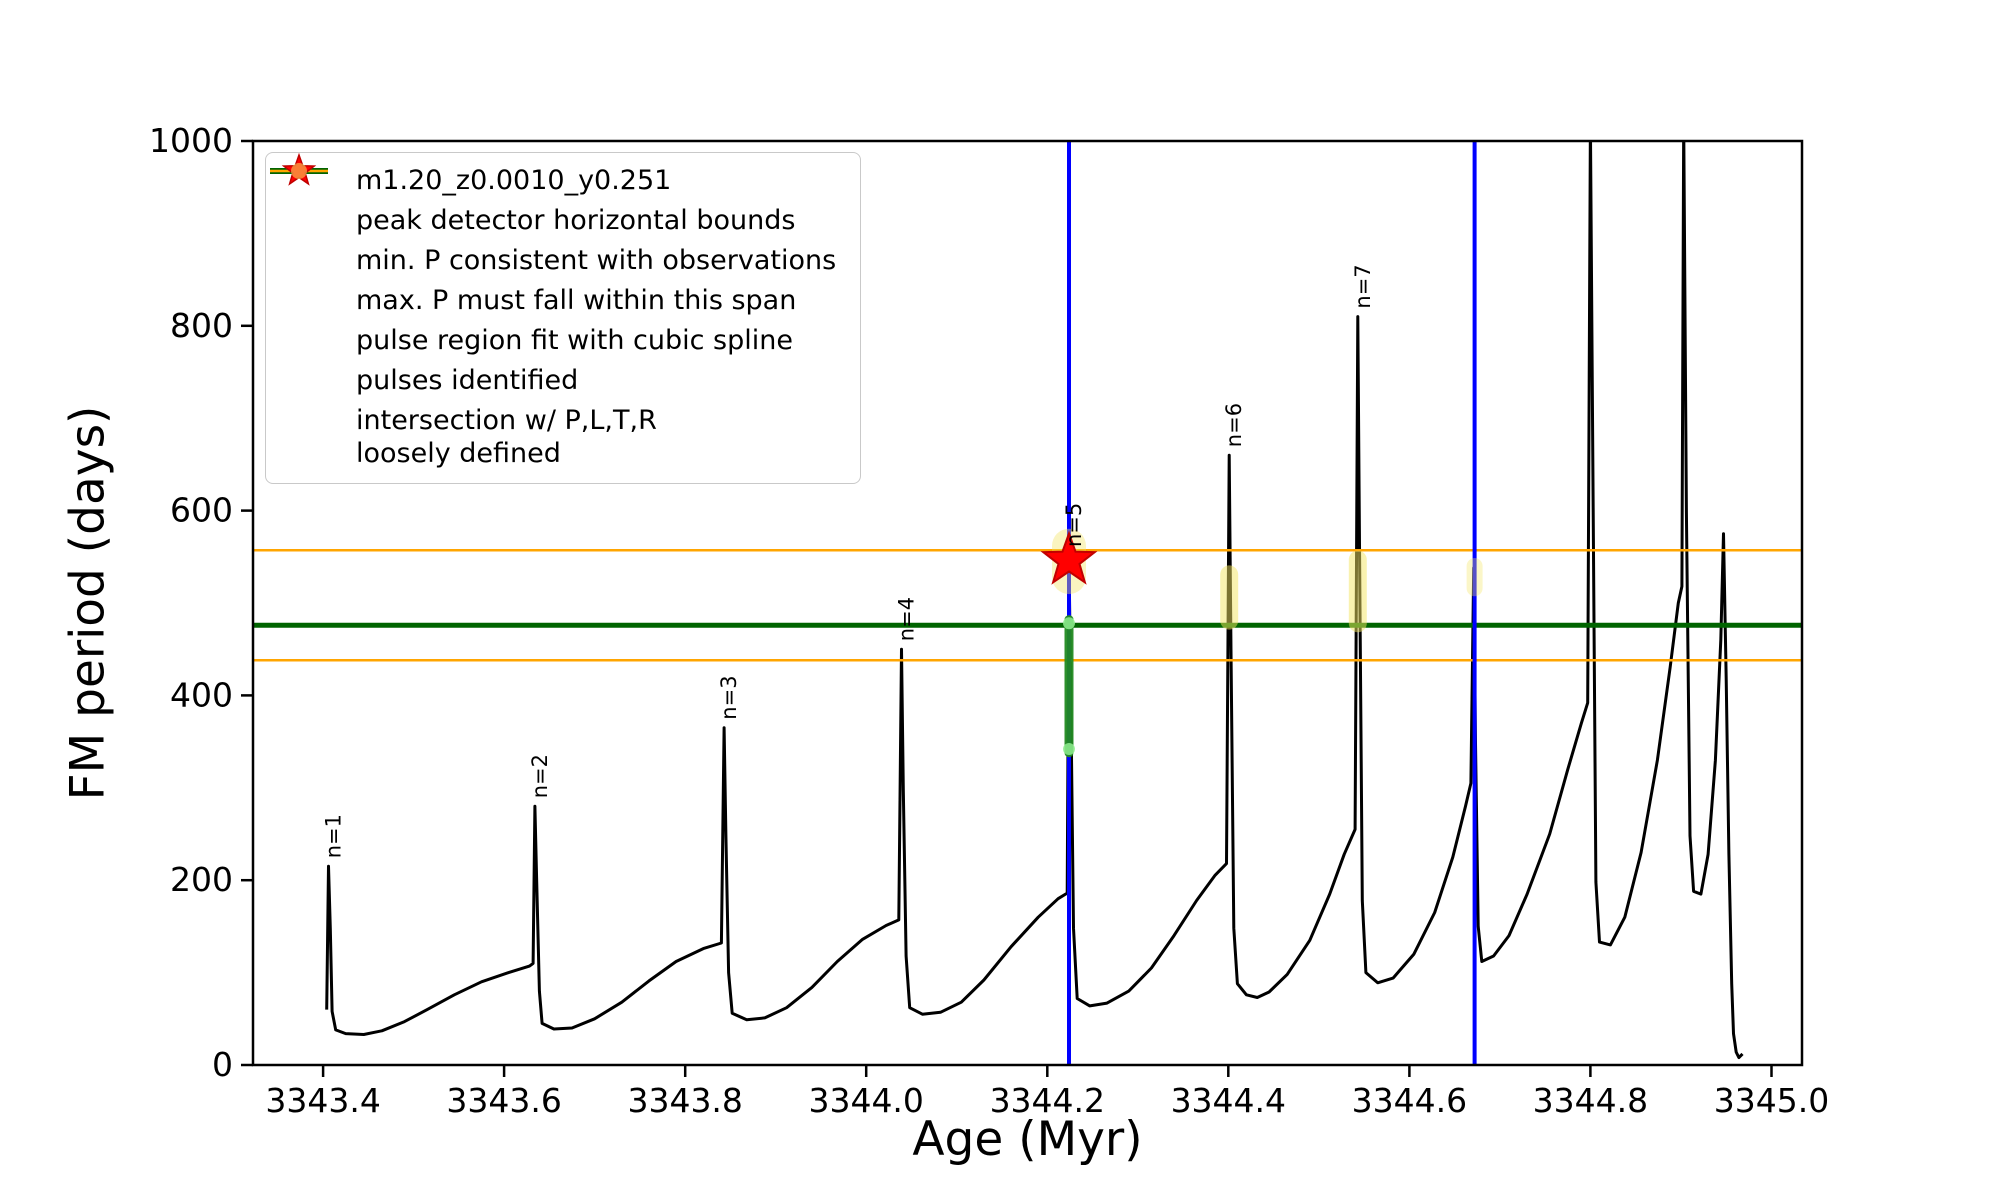 This screenshot has height=1200, width=2000. Describe the element at coordinates (201, 325) in the screenshot. I see `y-tick-label: 800` at that location.